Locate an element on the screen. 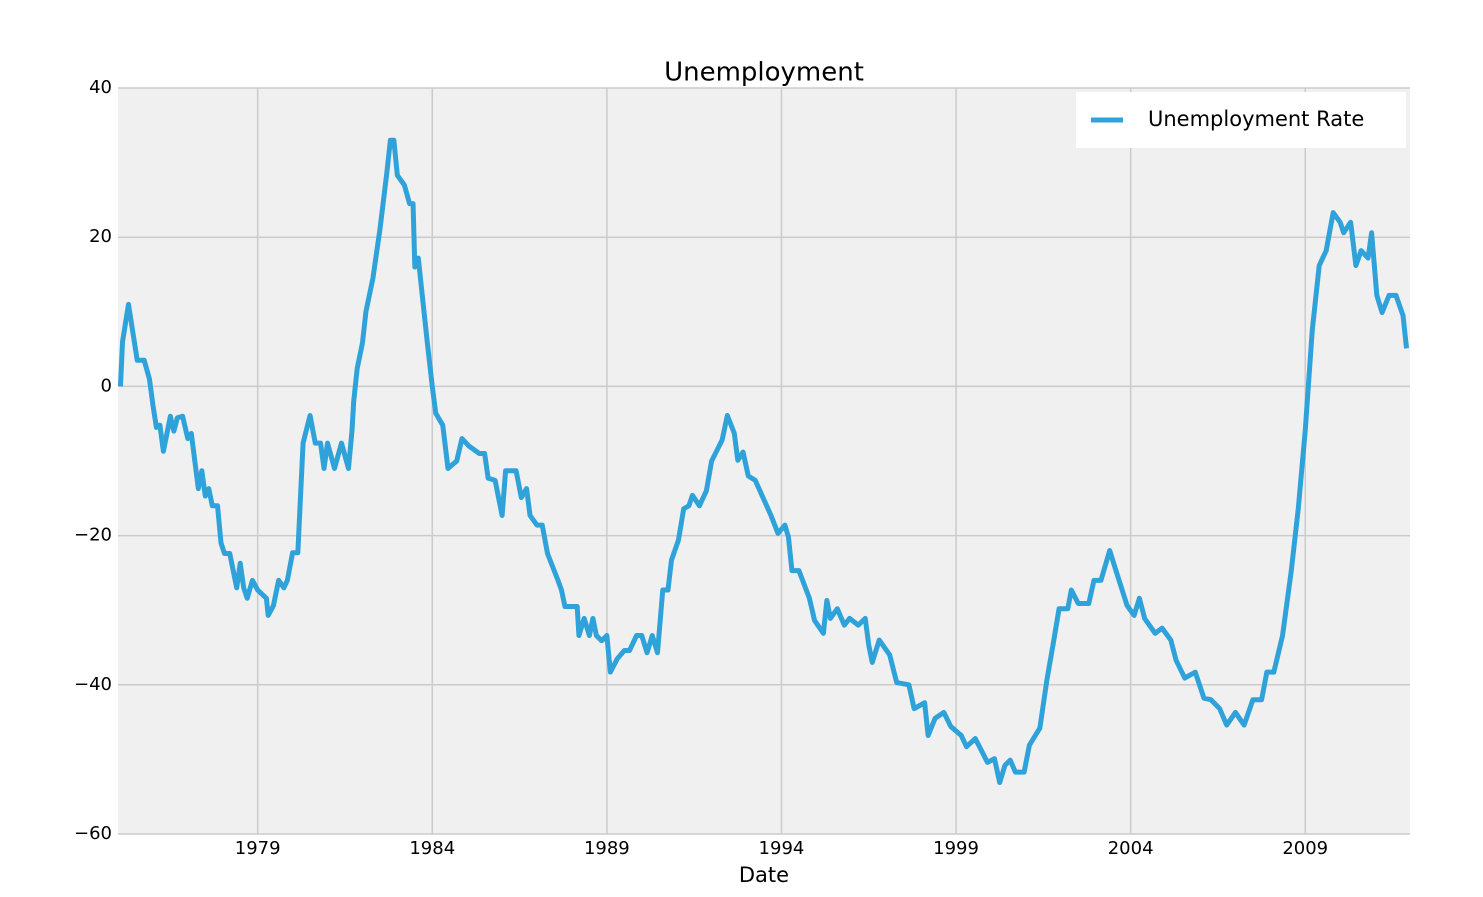 The height and width of the screenshot is (897, 1483). x-axis-label: Date is located at coordinates (764, 875).